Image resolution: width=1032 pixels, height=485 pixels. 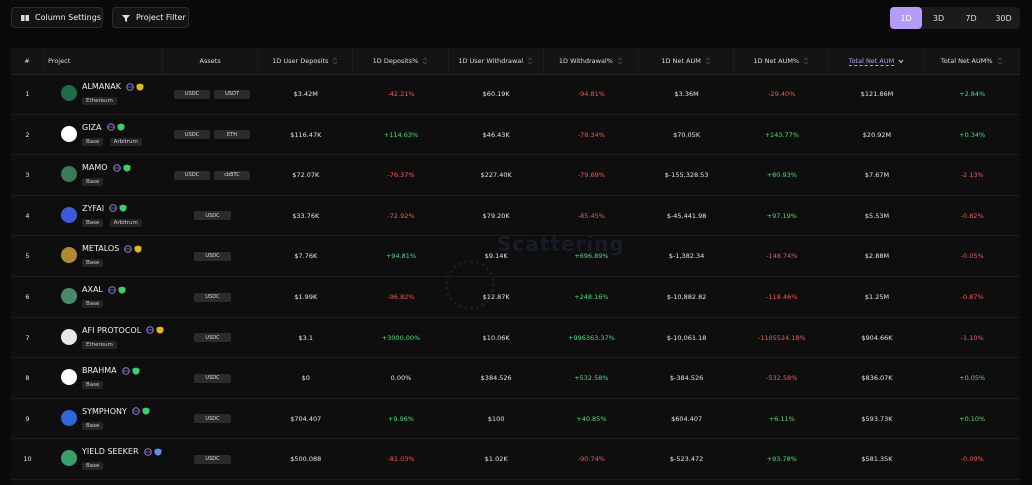 I want to click on value-cell: +93.78%, so click(x=781, y=459).